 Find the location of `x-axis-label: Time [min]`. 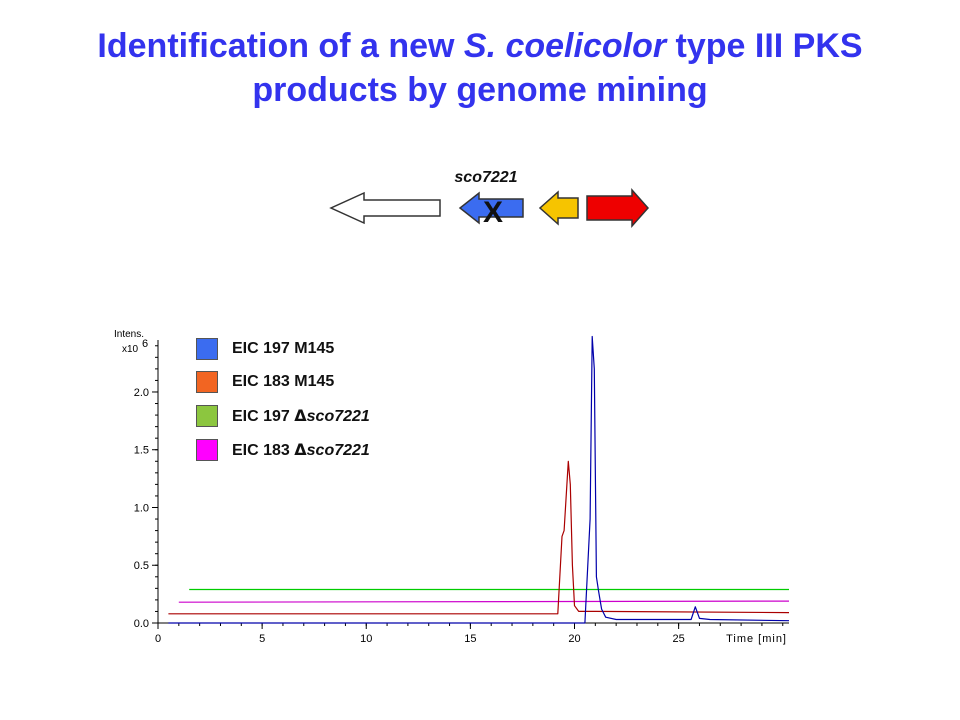

x-axis-label: Time [min] is located at coordinates (756, 639).